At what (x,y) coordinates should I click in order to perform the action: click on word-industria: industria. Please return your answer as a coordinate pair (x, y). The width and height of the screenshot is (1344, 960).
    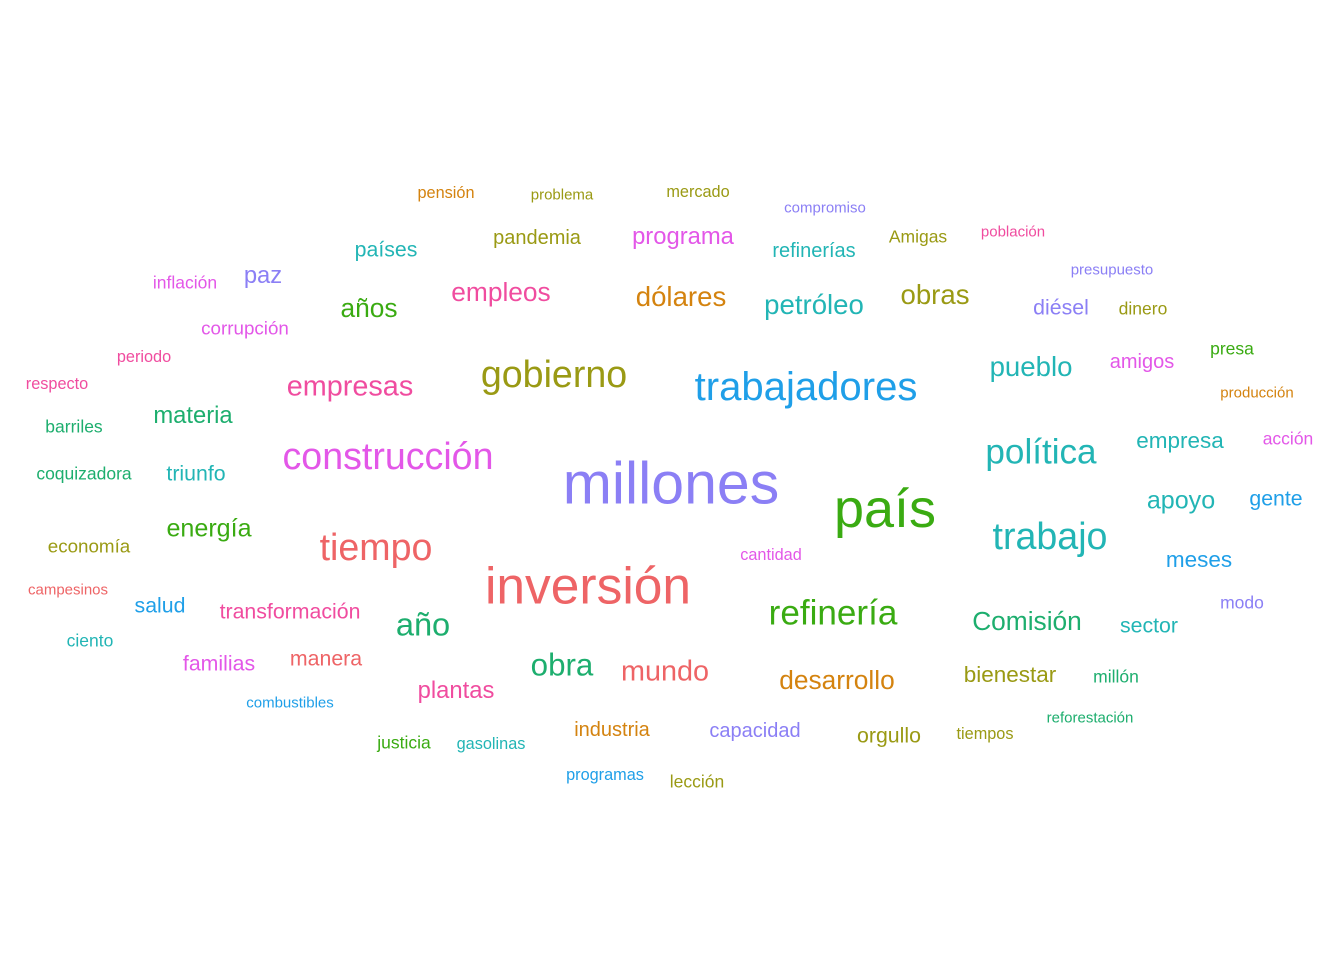
    Looking at the image, I should click on (612, 730).